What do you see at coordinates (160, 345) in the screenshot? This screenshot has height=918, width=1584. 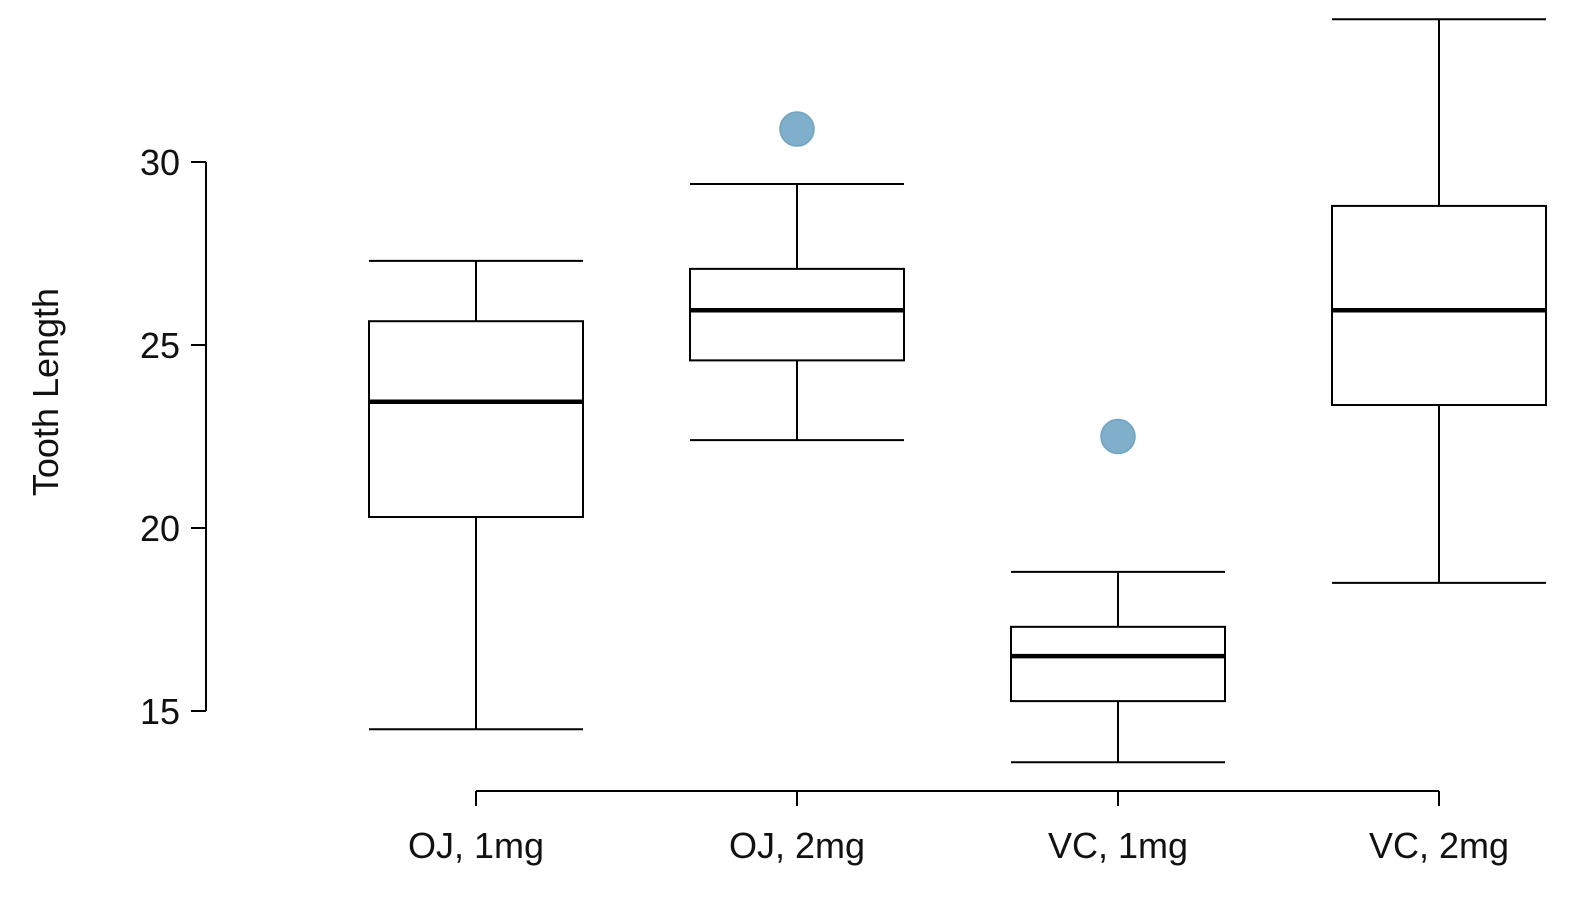 I see `y-tick-label: 25` at bounding box center [160, 345].